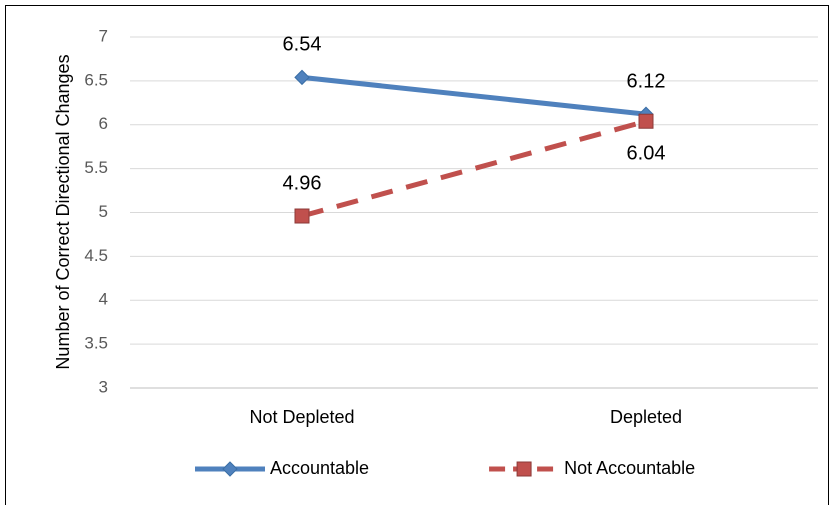  Describe the element at coordinates (63, 211) in the screenshot. I see `y-axis-label: Number of Correct Directional Changes` at that location.